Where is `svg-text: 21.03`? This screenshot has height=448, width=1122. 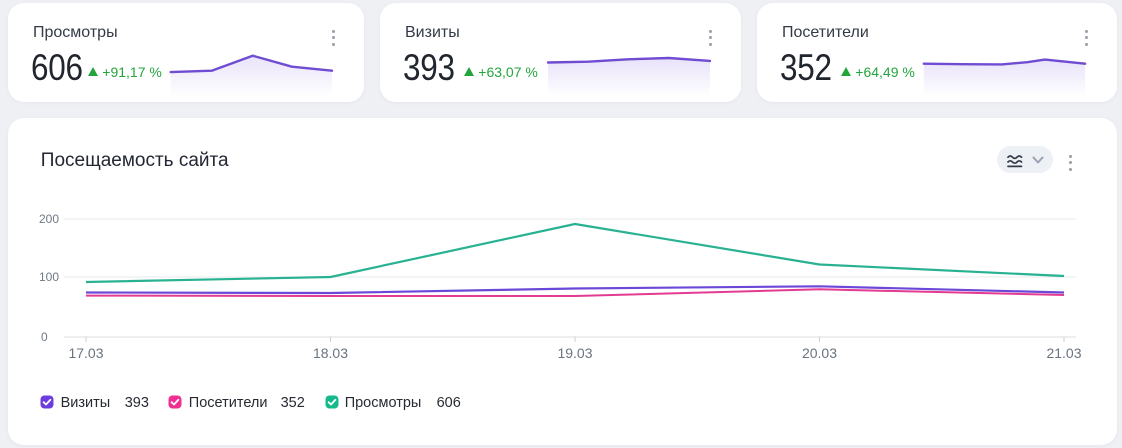 svg-text: 21.03 is located at coordinates (1063, 353).